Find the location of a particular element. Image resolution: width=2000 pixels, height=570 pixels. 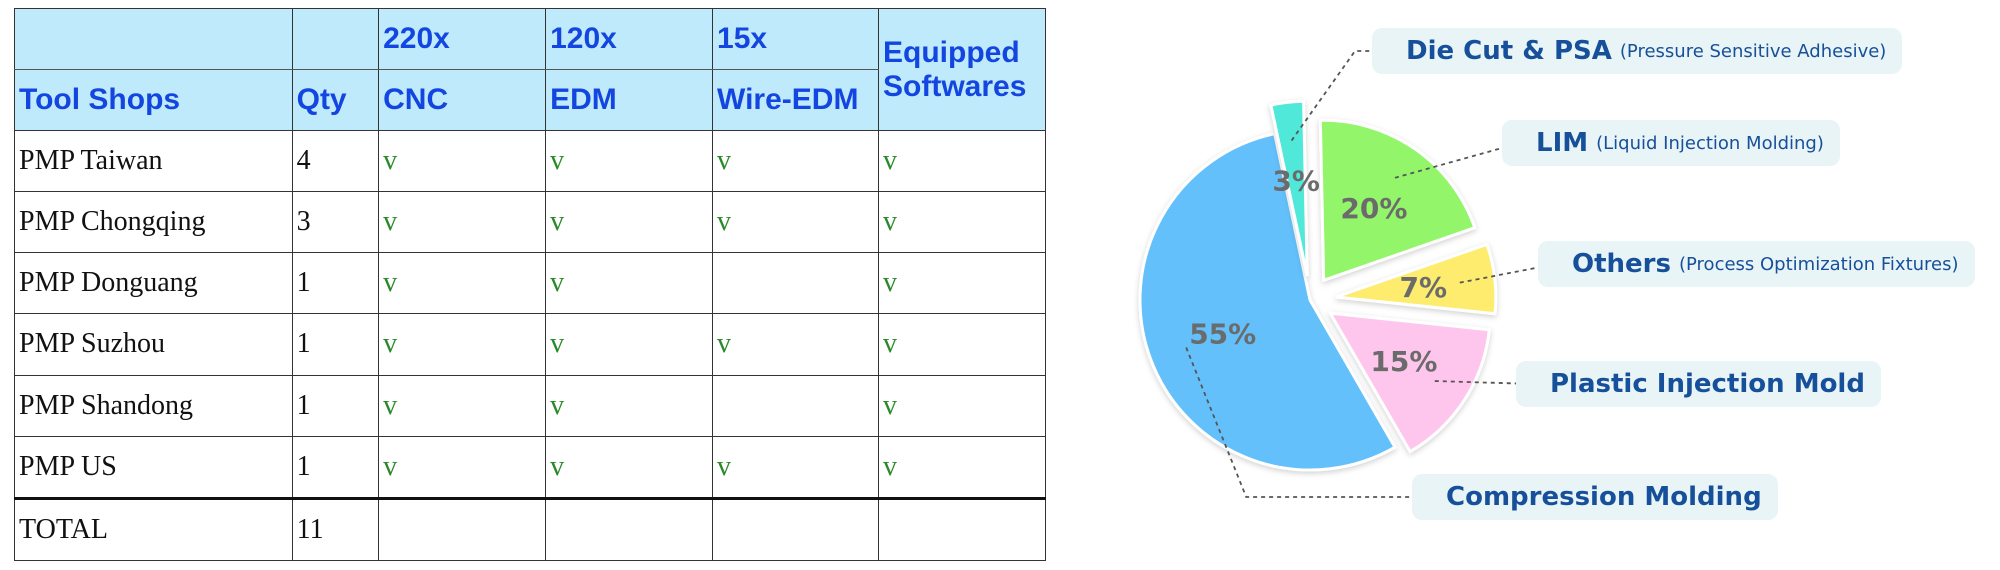

legend-callout: Plastic Injection Mold is located at coordinates (1698, 384).